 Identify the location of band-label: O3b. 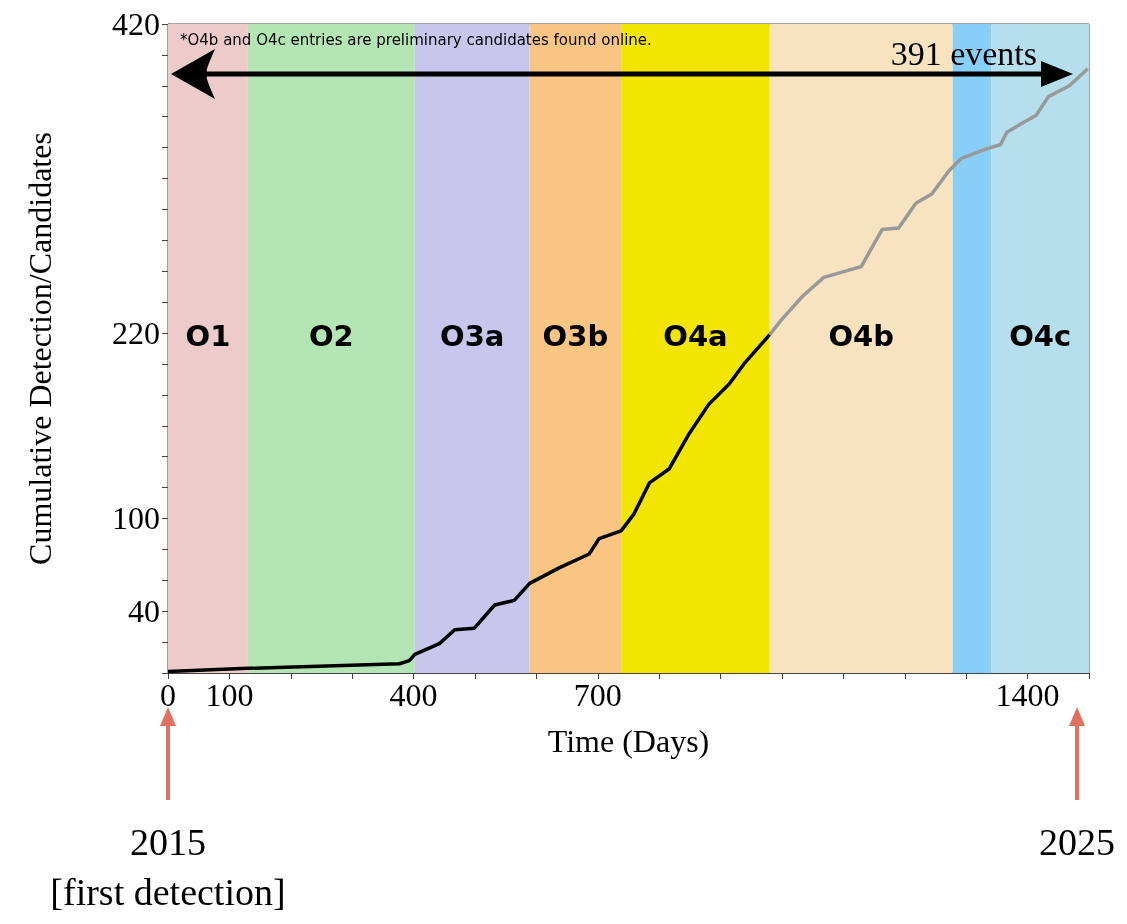
(575, 335).